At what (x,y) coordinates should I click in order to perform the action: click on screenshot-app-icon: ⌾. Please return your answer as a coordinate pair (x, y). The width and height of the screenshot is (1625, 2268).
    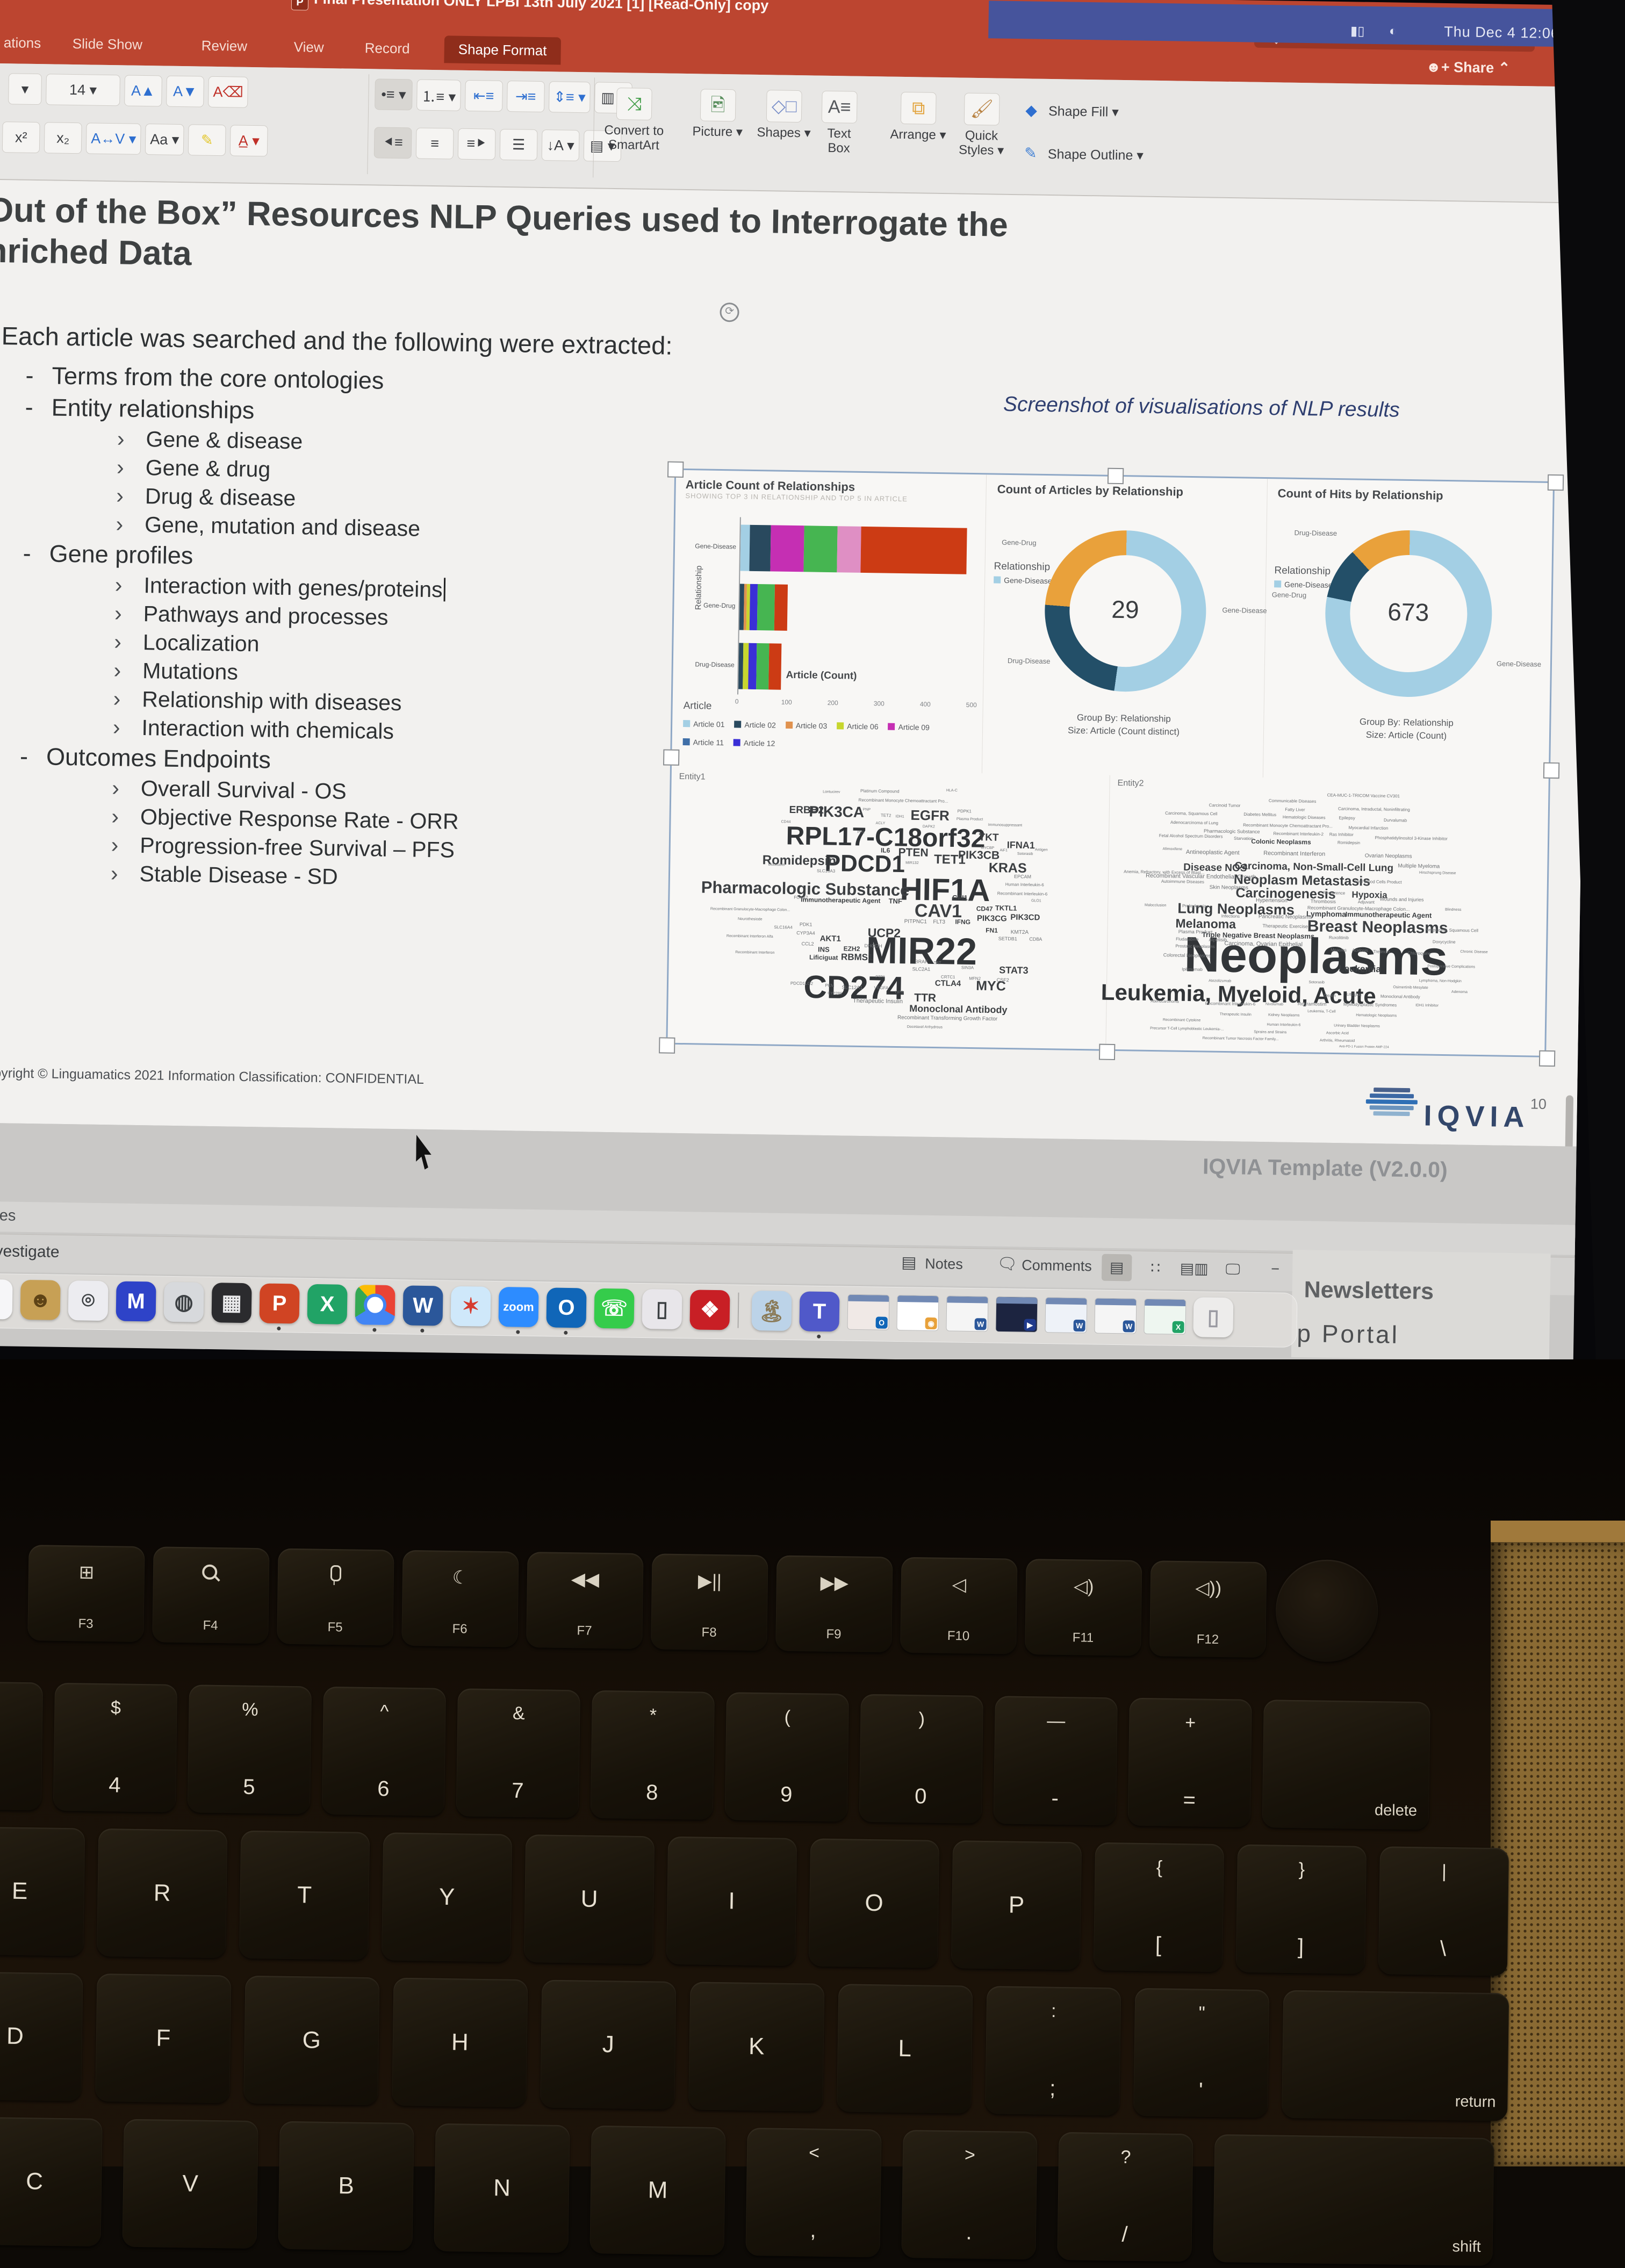
    Looking at the image, I should click on (88, 1300).